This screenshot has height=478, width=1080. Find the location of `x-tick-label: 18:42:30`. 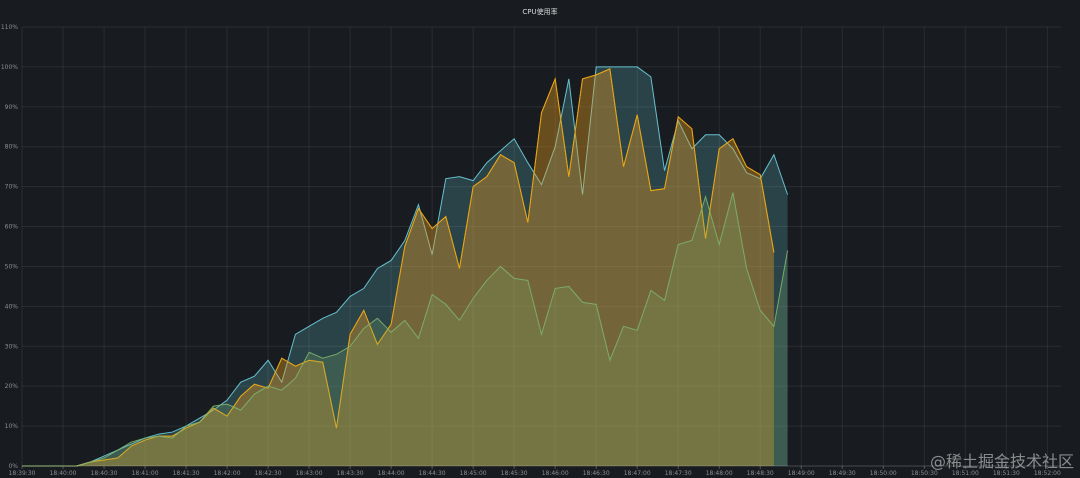

x-tick-label: 18:42:30 is located at coordinates (268, 473).